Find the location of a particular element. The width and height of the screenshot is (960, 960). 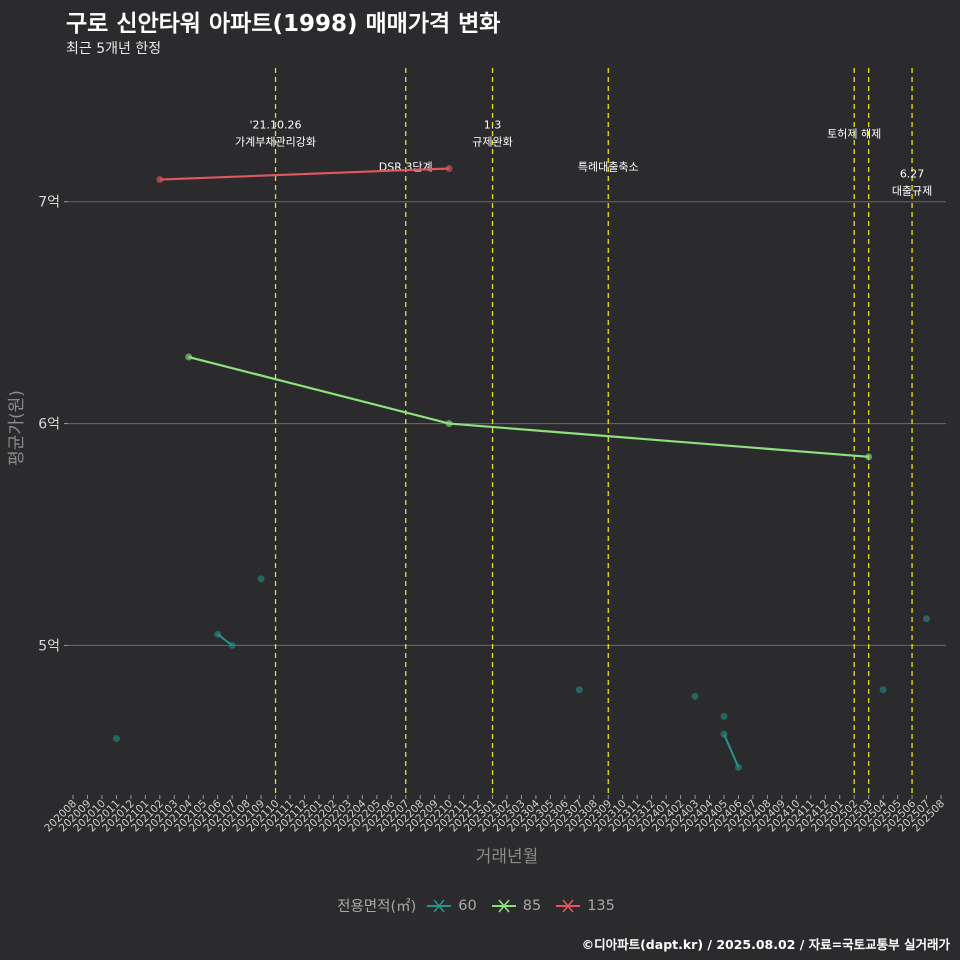

legend-label-60: 60 is located at coordinates (467, 905).